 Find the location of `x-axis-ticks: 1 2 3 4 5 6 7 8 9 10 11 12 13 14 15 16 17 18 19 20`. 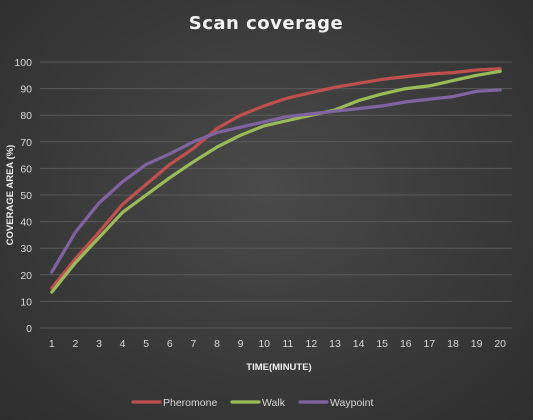

x-axis-ticks: 1 2 3 4 5 6 7 8 9 10 11 12 13 14 15 16 17 18 19 20 is located at coordinates (277, 344).